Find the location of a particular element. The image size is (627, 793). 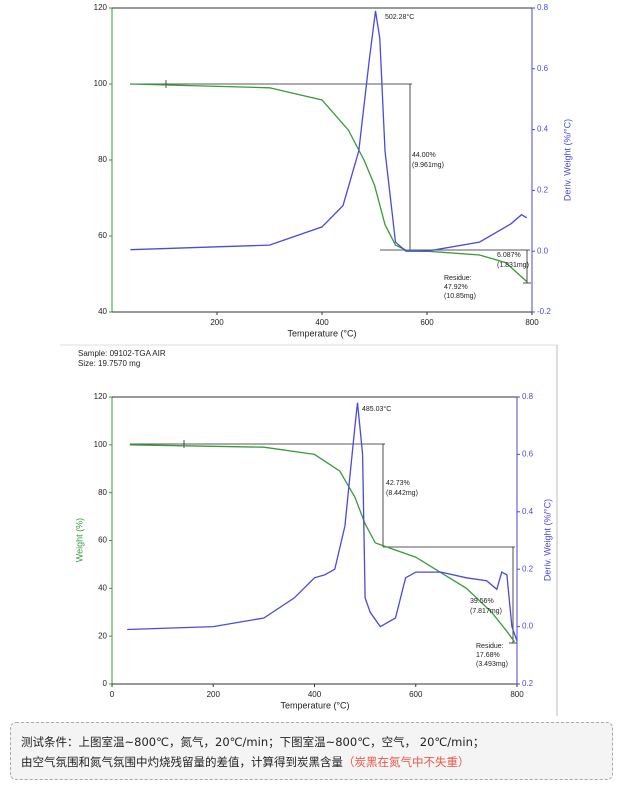

sample-size: Size: 19.7570 mg is located at coordinates (109, 363).